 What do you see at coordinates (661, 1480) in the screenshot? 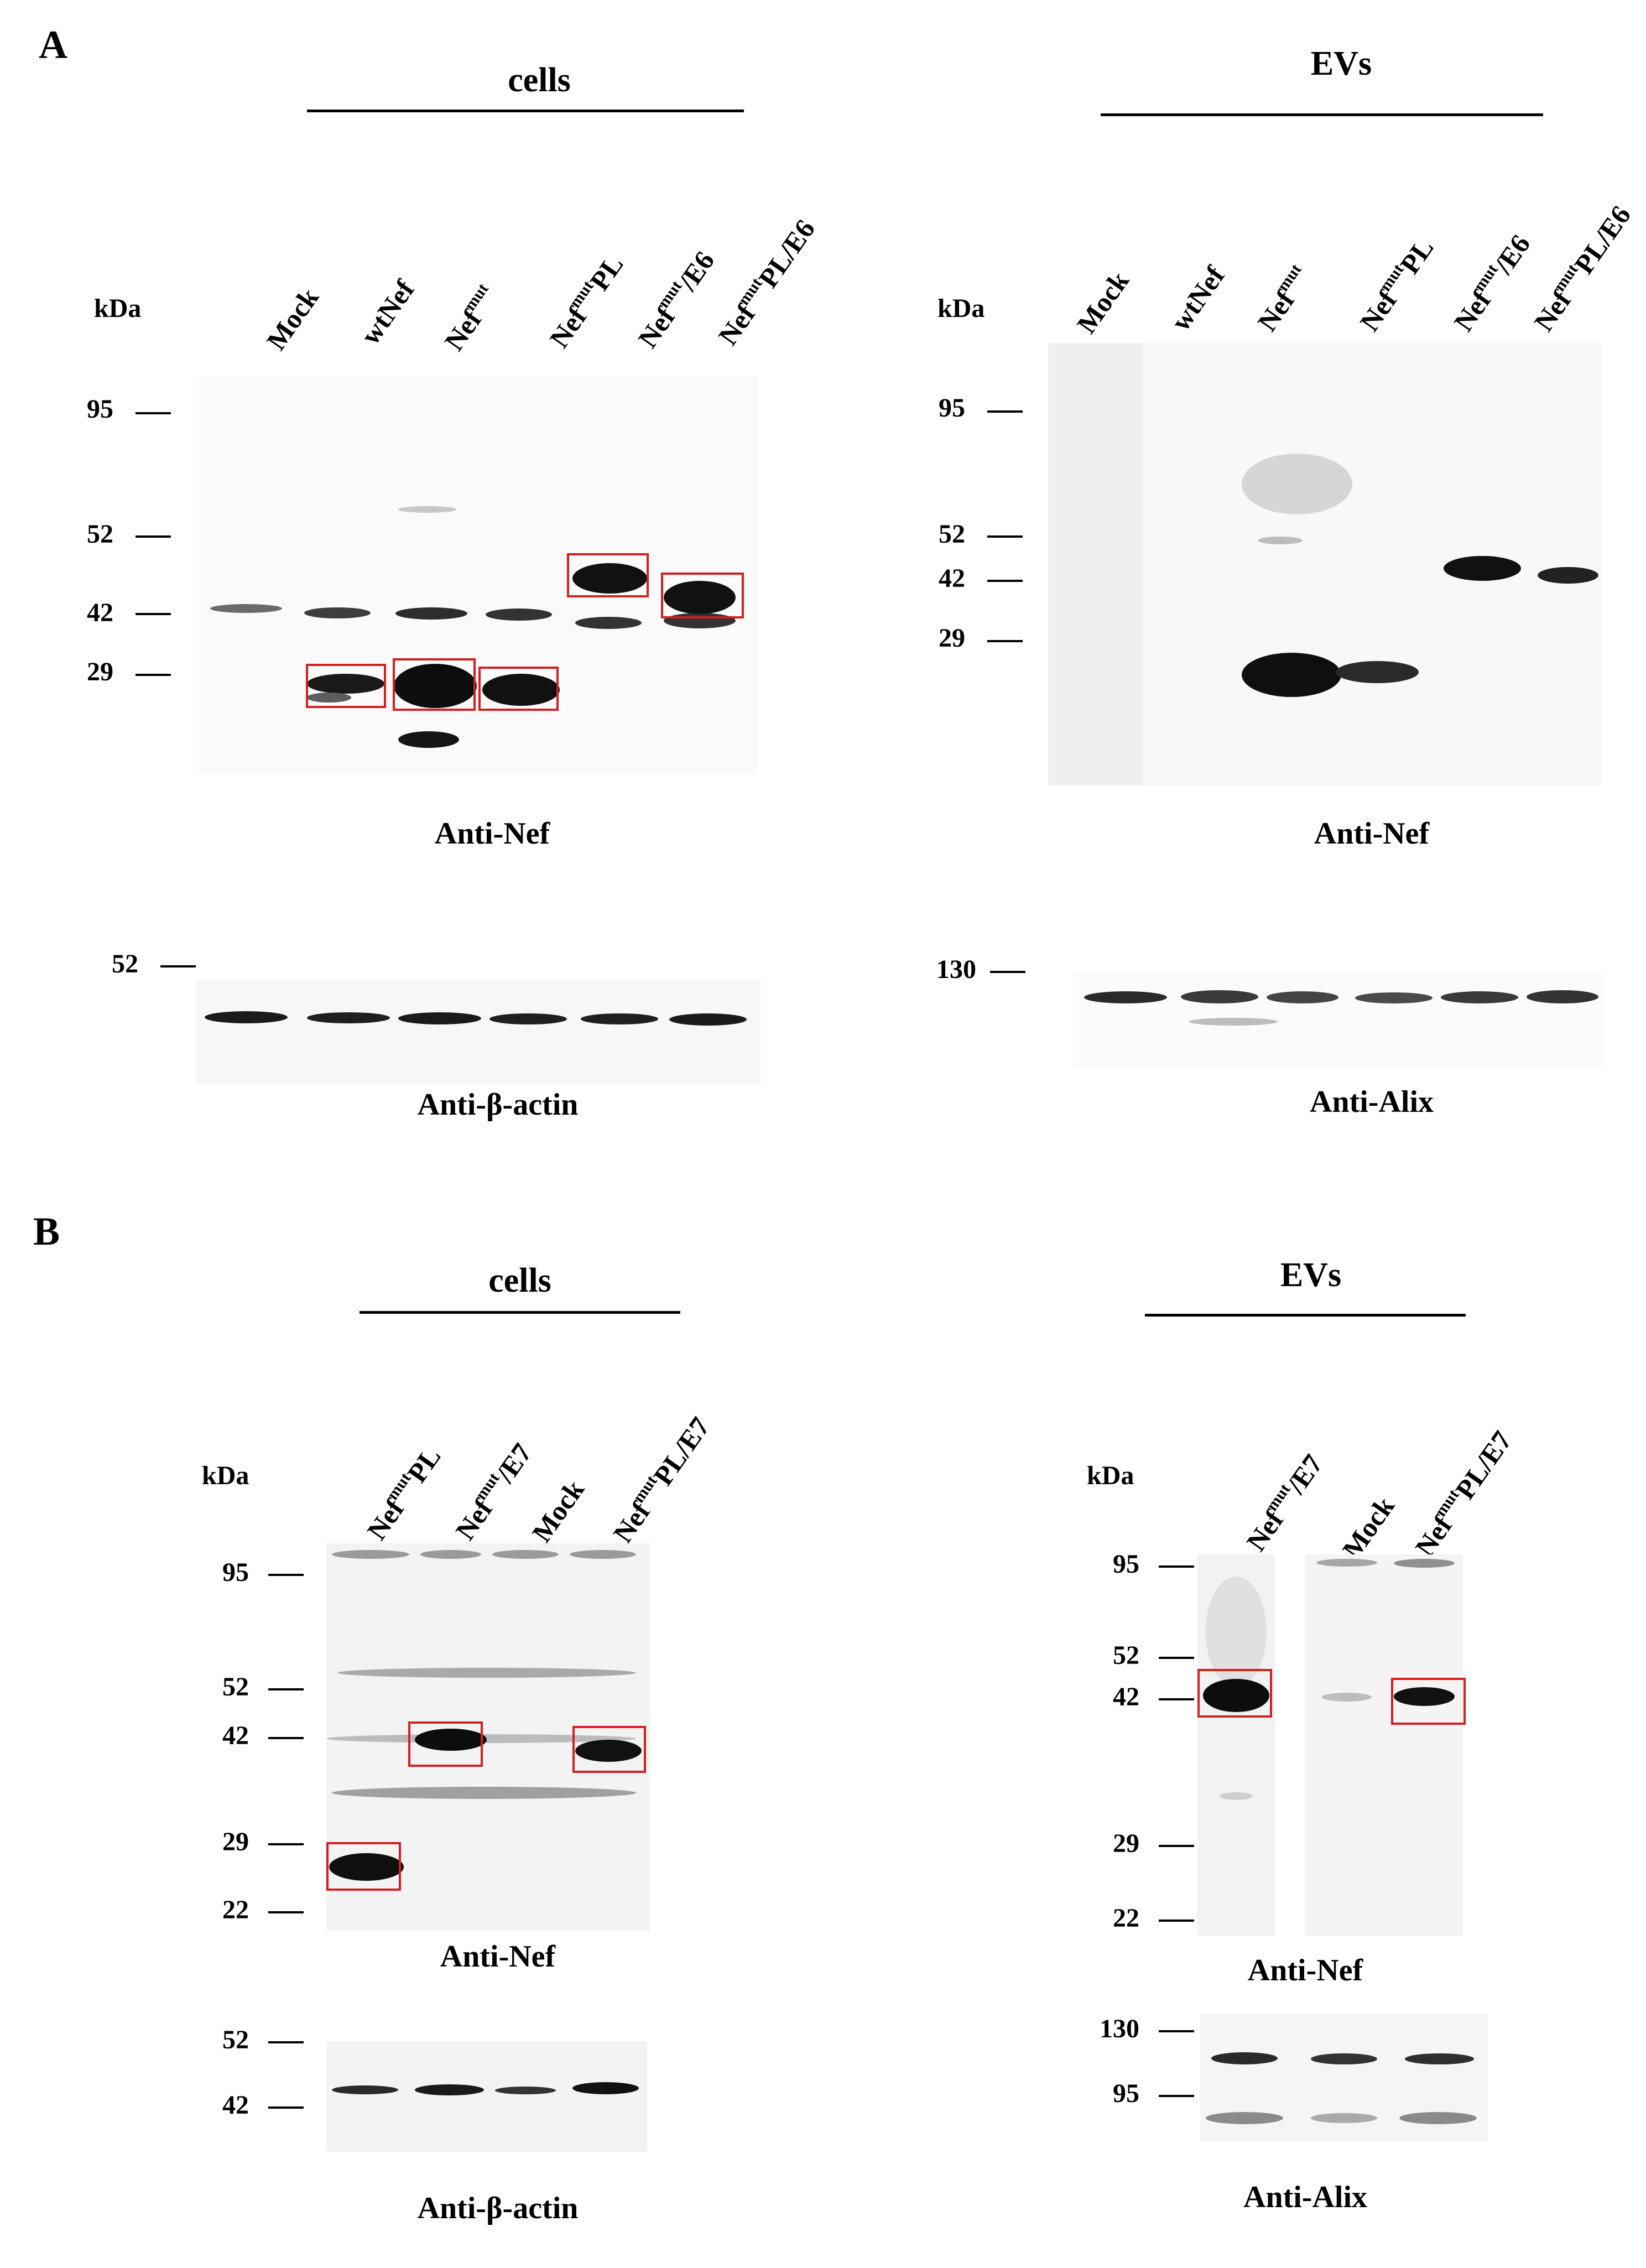
I see `lane-label-nefmut-pl-e7: NefmutPL/E7` at bounding box center [661, 1480].